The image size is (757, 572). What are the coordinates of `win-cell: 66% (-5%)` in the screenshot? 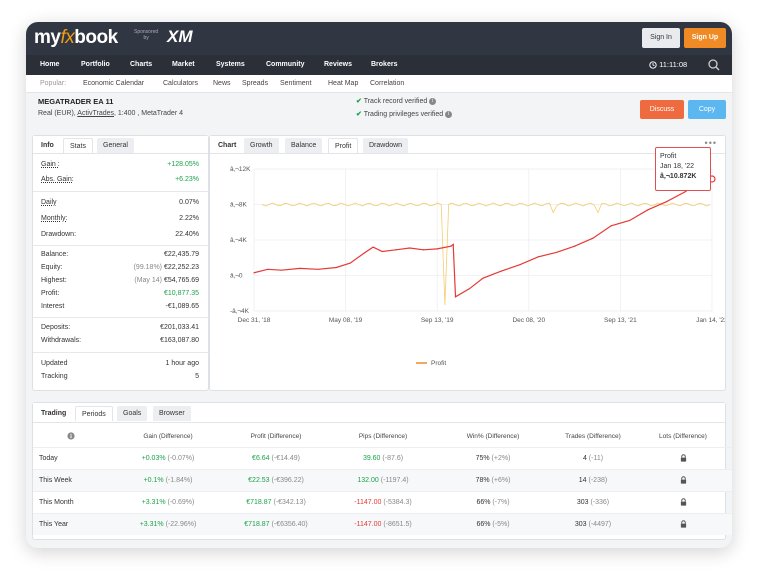 It's located at (493, 524).